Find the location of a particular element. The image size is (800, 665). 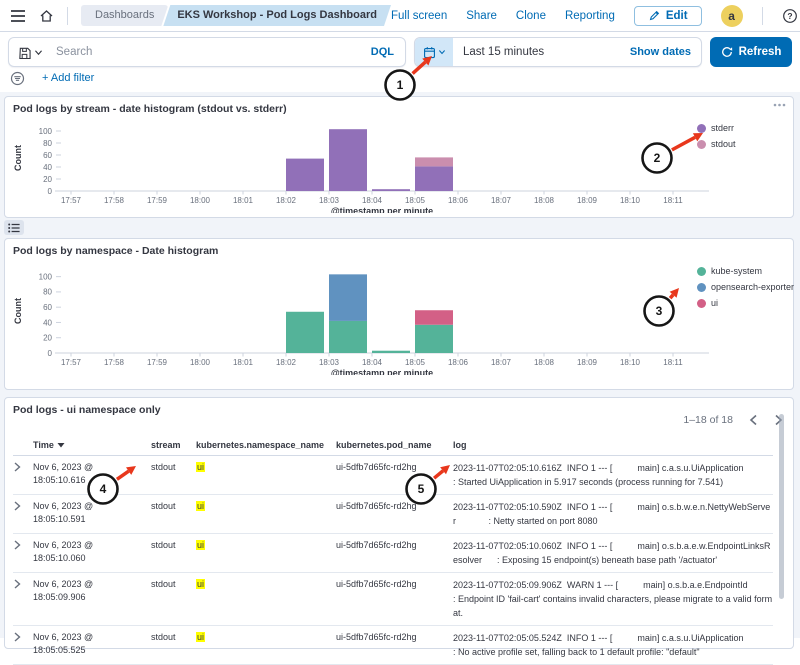

pagination-range: 1–18 of 18 is located at coordinates (708, 420).